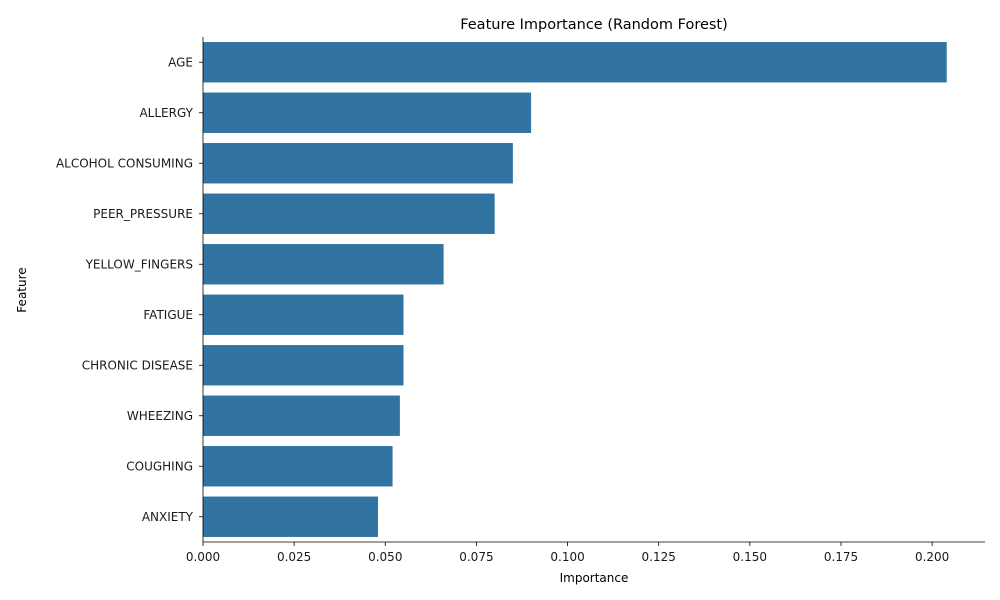 This screenshot has width=1000, height=600. I want to click on x-tick-label: 0.100, so click(567, 557).